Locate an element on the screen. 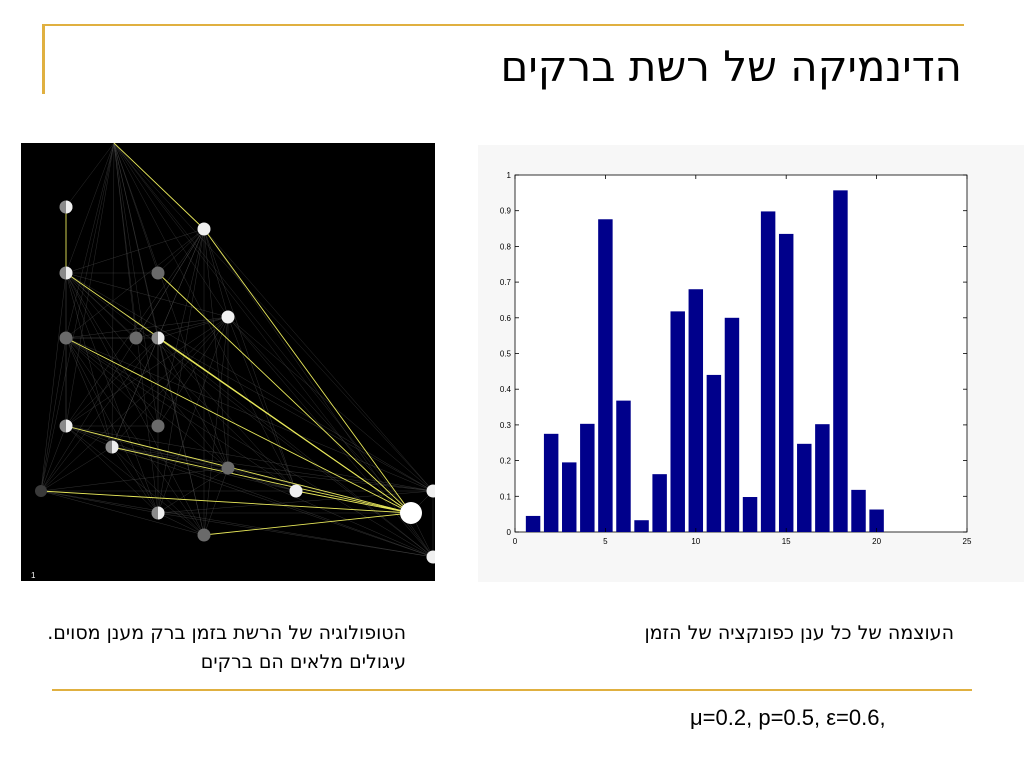 The height and width of the screenshot is (768, 1024). network-frame-label: 1 is located at coordinates (33, 575).